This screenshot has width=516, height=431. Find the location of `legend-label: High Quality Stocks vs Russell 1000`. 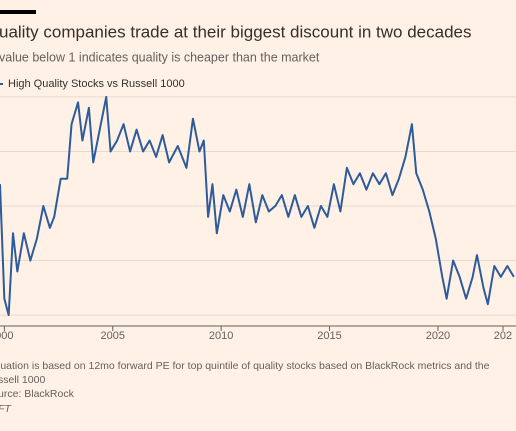

legend-label: High Quality Stocks vs Russell 1000 is located at coordinates (96, 84).